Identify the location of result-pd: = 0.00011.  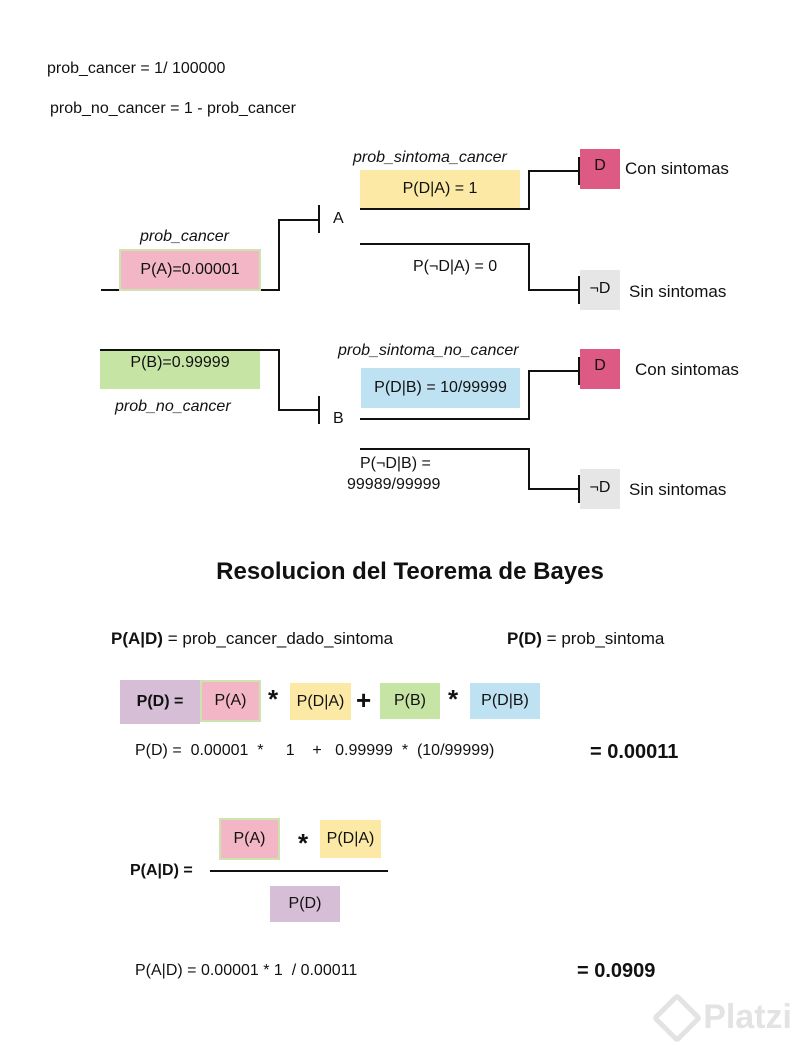
(634, 752).